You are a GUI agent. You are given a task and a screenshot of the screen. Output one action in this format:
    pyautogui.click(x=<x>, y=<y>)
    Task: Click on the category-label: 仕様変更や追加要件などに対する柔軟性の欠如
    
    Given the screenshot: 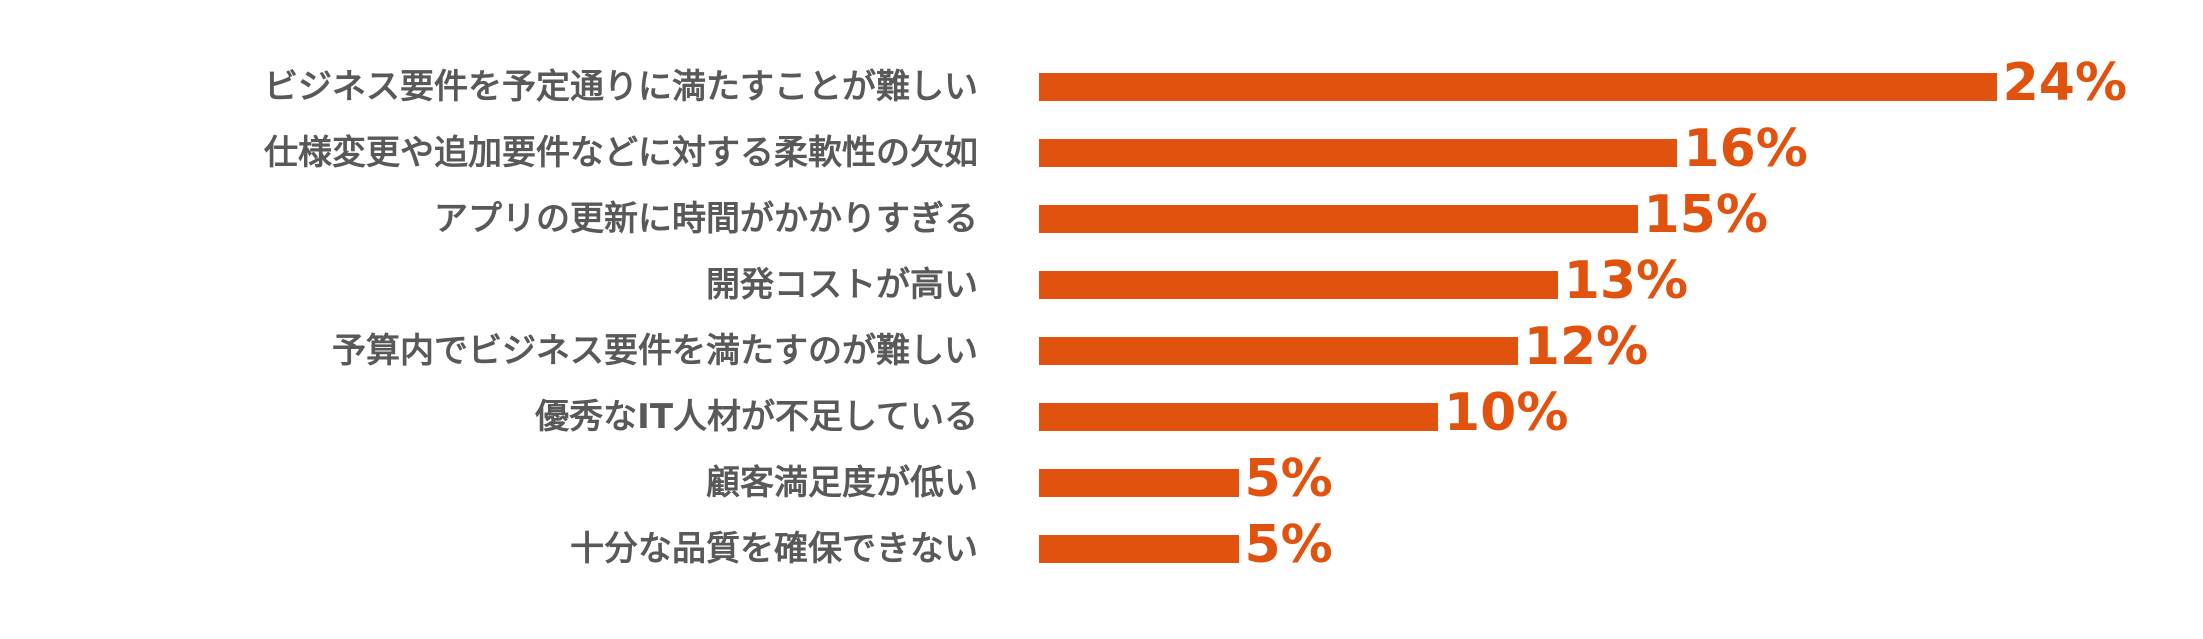 What is the action you would take?
    pyautogui.click(x=621, y=153)
    